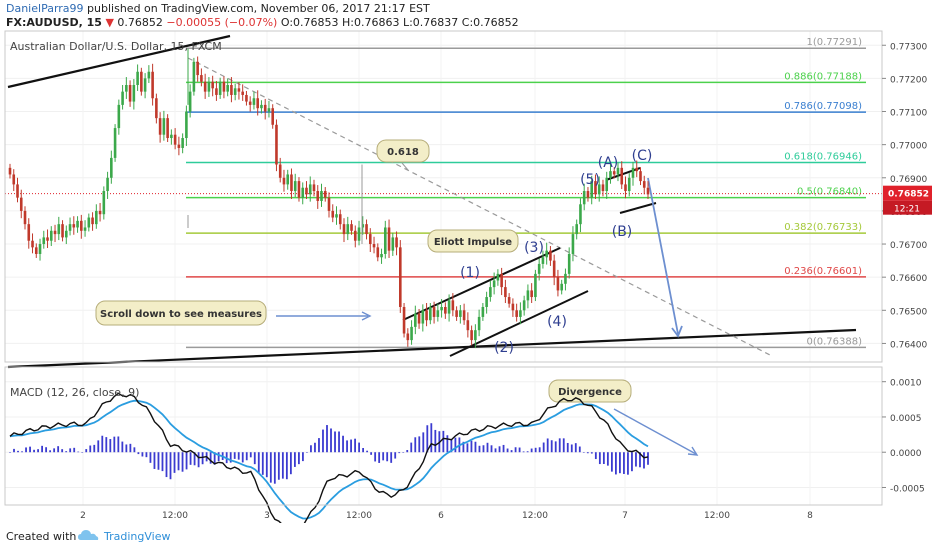  What do you see at coordinates (137, 536) in the screenshot?
I see `tradingview-brand: TradingView` at bounding box center [137, 536].